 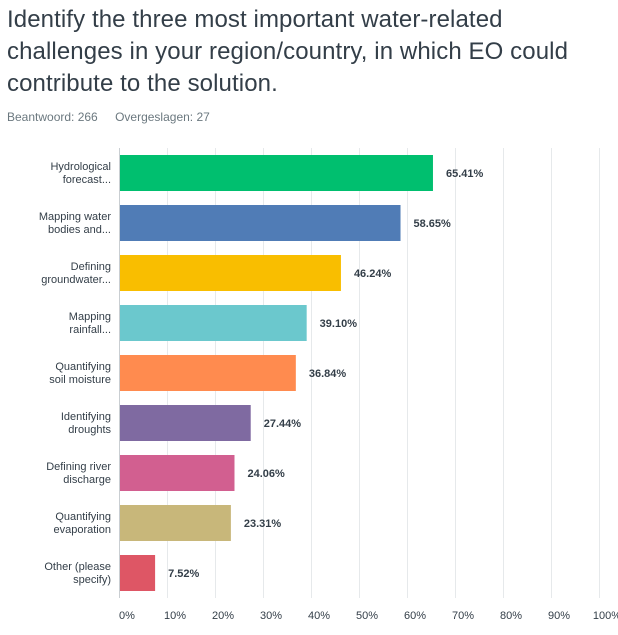 What do you see at coordinates (463, 616) in the screenshot?
I see `x-tick-label: 70%` at bounding box center [463, 616].